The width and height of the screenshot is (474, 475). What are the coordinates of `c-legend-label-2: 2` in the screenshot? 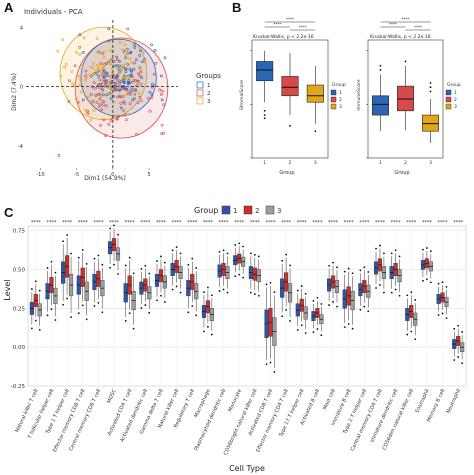 It's located at (257, 211).